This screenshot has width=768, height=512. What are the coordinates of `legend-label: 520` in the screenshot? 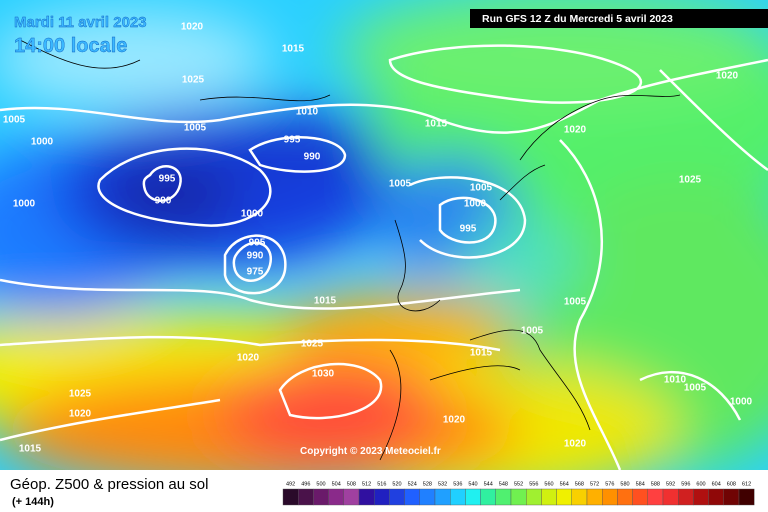 It's located at (396, 484).